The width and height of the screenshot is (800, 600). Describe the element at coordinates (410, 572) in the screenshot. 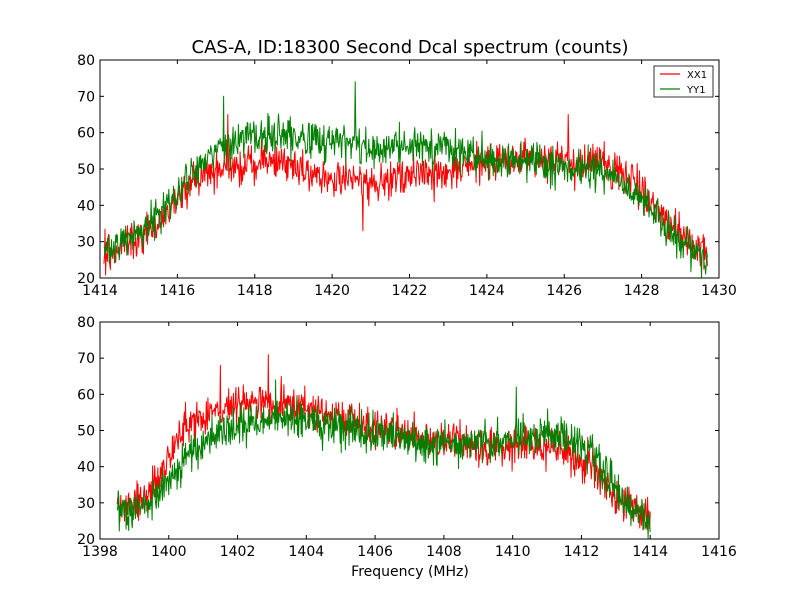

I see `x-axis-label: Frequency (MHz)` at that location.